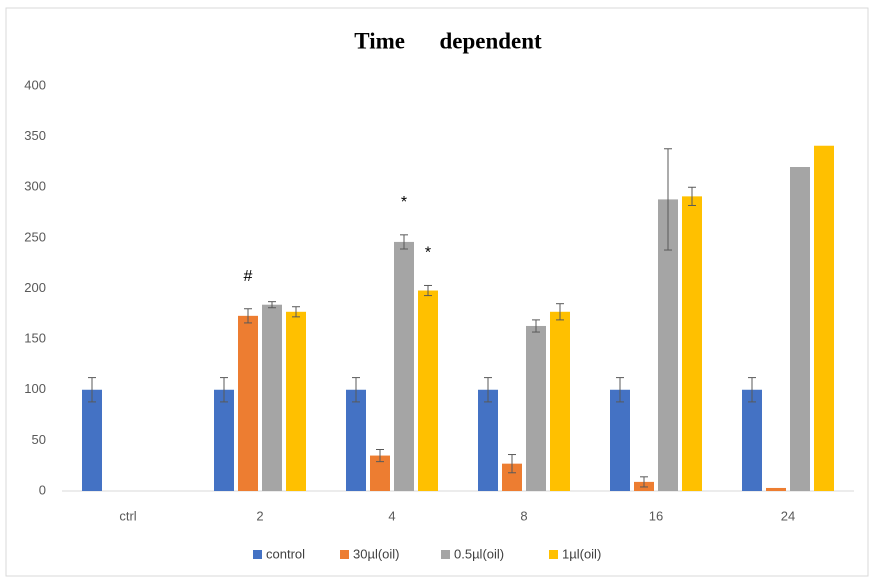 This screenshot has width=875, height=579. What do you see at coordinates (376, 553) in the screenshot?
I see `legend-label: 30µl(oil)` at bounding box center [376, 553].